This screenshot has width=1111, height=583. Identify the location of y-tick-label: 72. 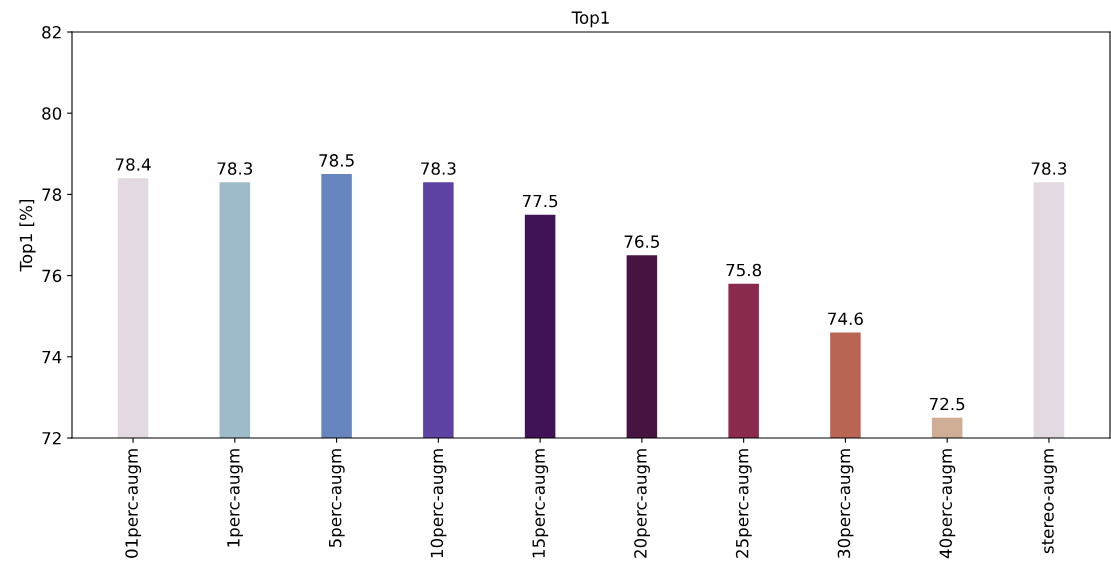
(51, 438).